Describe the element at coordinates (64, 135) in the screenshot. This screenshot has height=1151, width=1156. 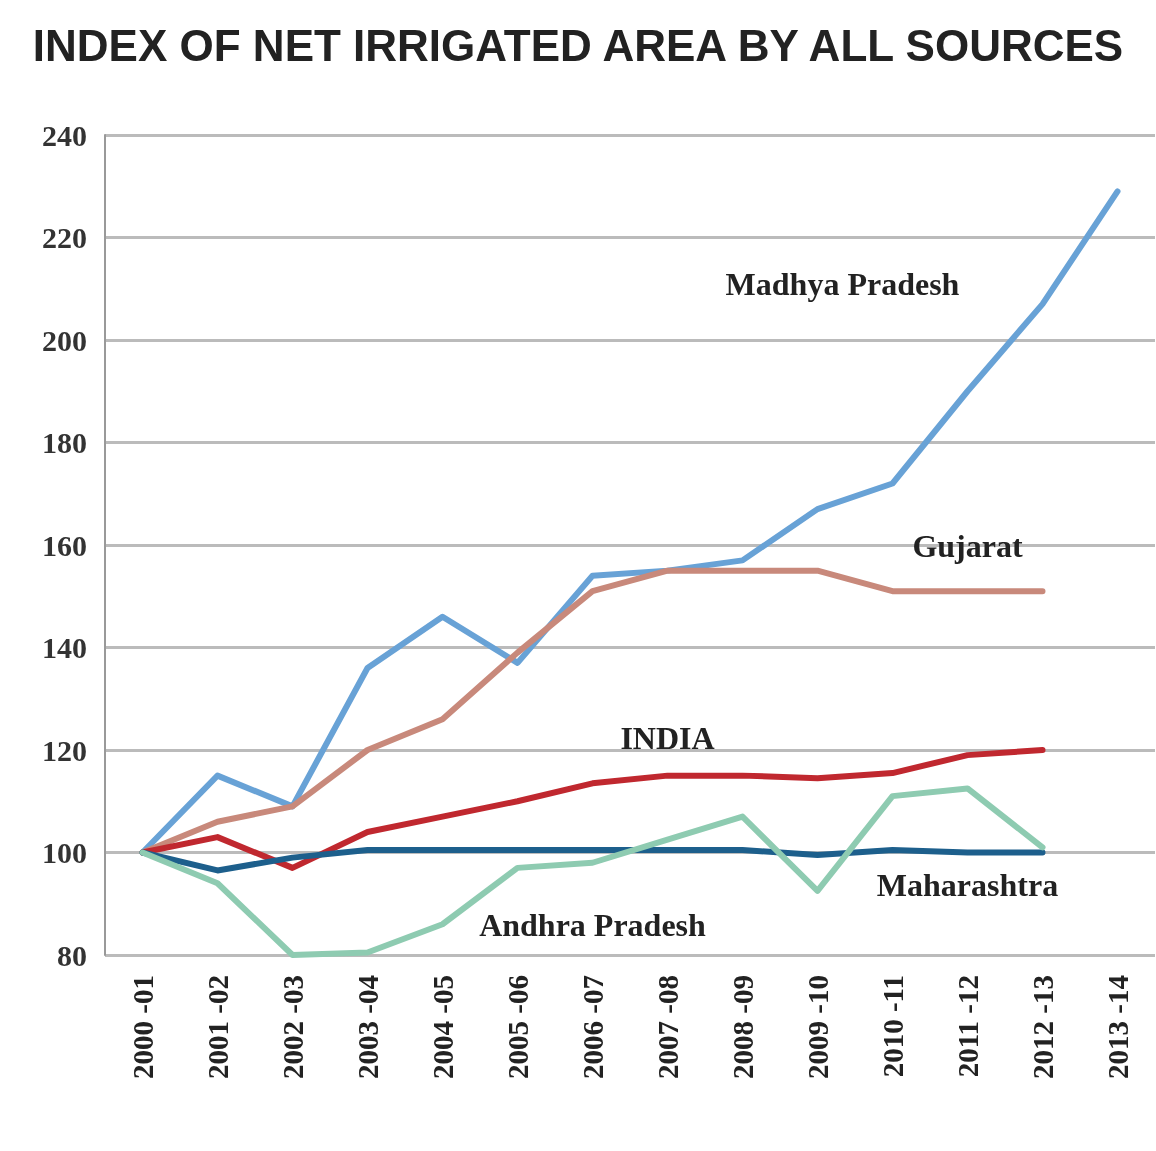
I see `y-tick-label: 240` at that location.